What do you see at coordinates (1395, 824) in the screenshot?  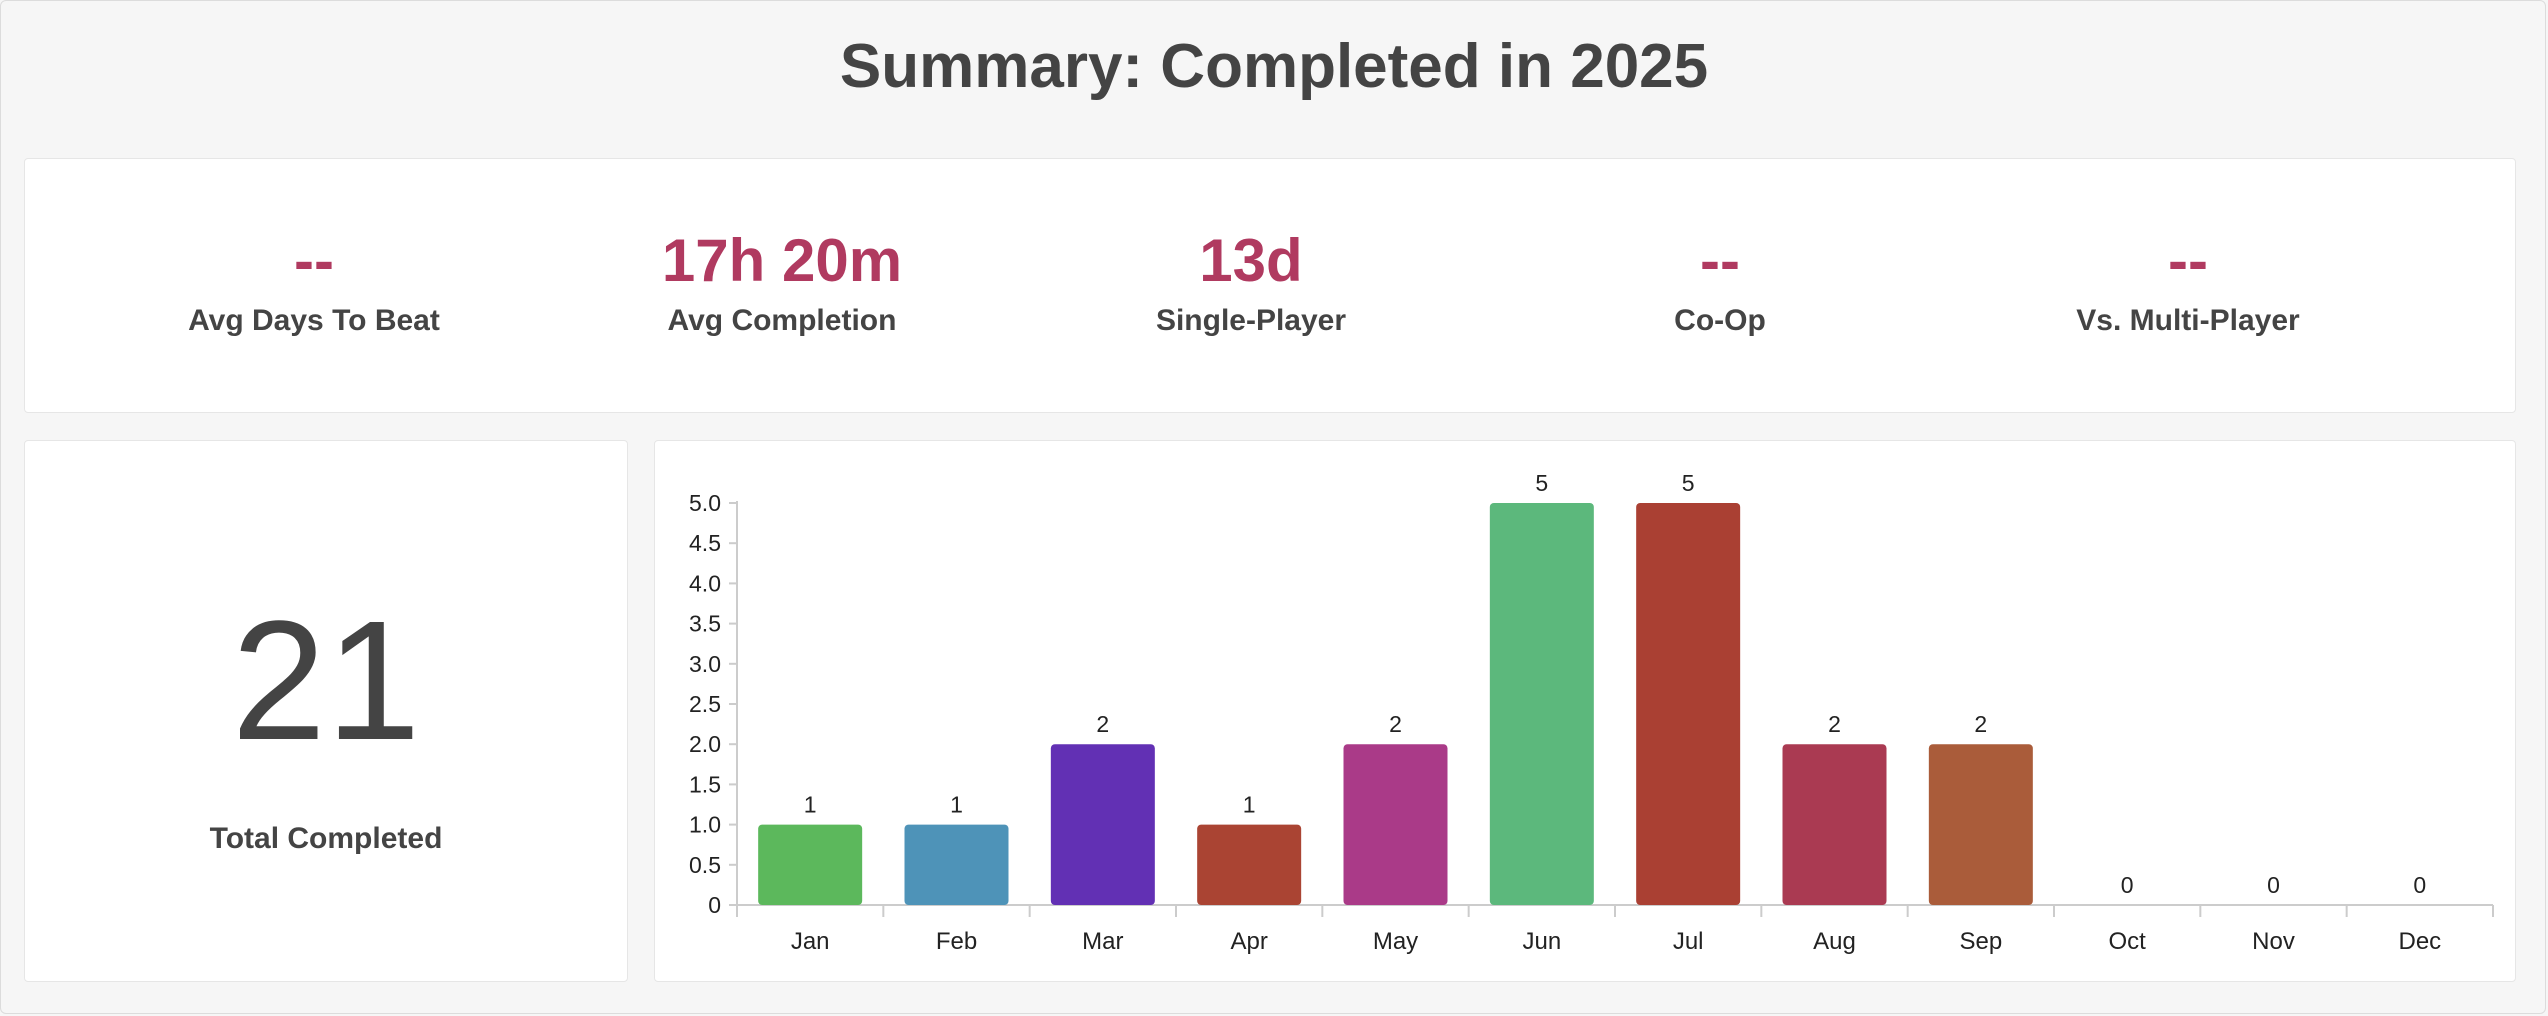 I see `bar-may` at bounding box center [1395, 824].